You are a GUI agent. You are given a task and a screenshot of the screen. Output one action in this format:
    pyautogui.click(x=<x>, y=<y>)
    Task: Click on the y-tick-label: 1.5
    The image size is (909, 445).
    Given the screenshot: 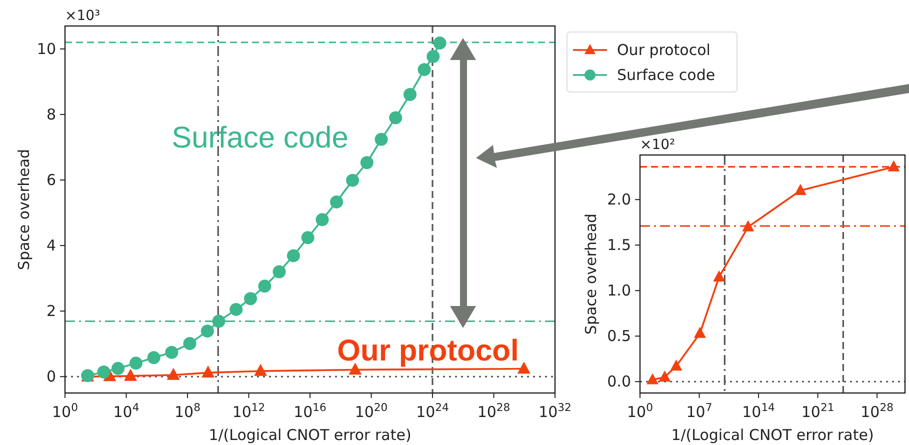 What is the action you would take?
    pyautogui.click(x=619, y=245)
    